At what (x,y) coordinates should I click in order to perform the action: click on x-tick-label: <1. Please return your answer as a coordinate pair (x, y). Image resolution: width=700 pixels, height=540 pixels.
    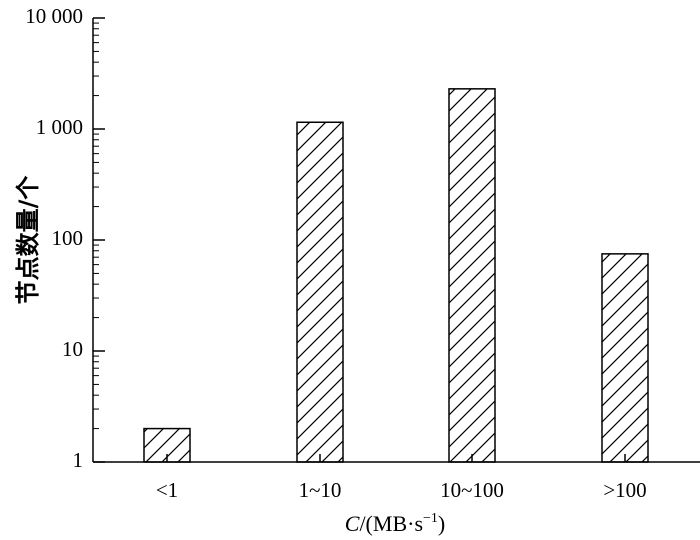
    Looking at the image, I should click on (167, 490).